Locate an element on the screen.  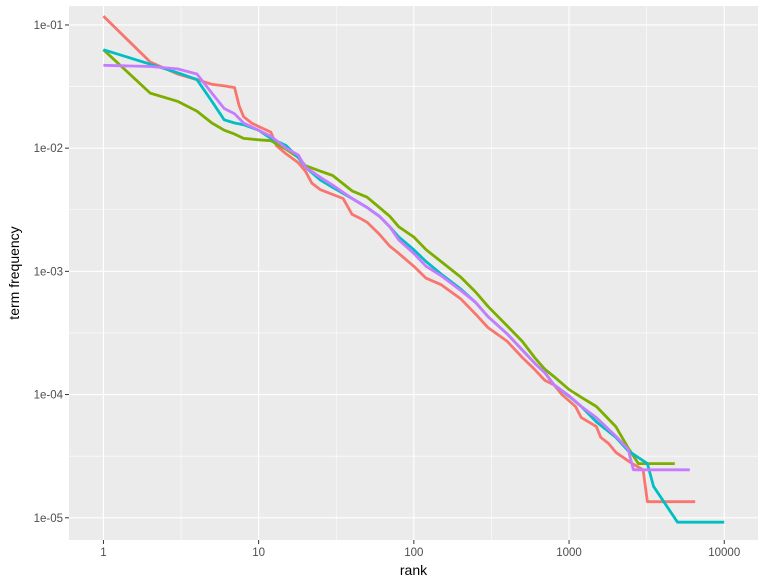
x-axis-title: rank is located at coordinates (414, 570).